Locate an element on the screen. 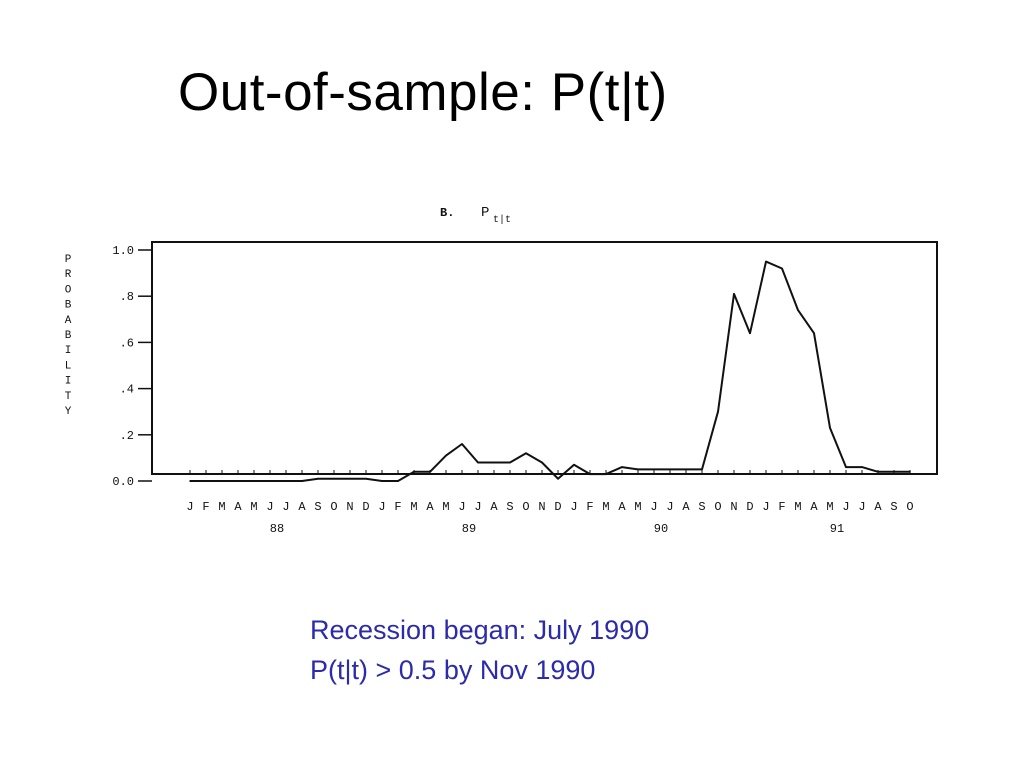  y-tick-label: 0.0 is located at coordinates (123, 482).